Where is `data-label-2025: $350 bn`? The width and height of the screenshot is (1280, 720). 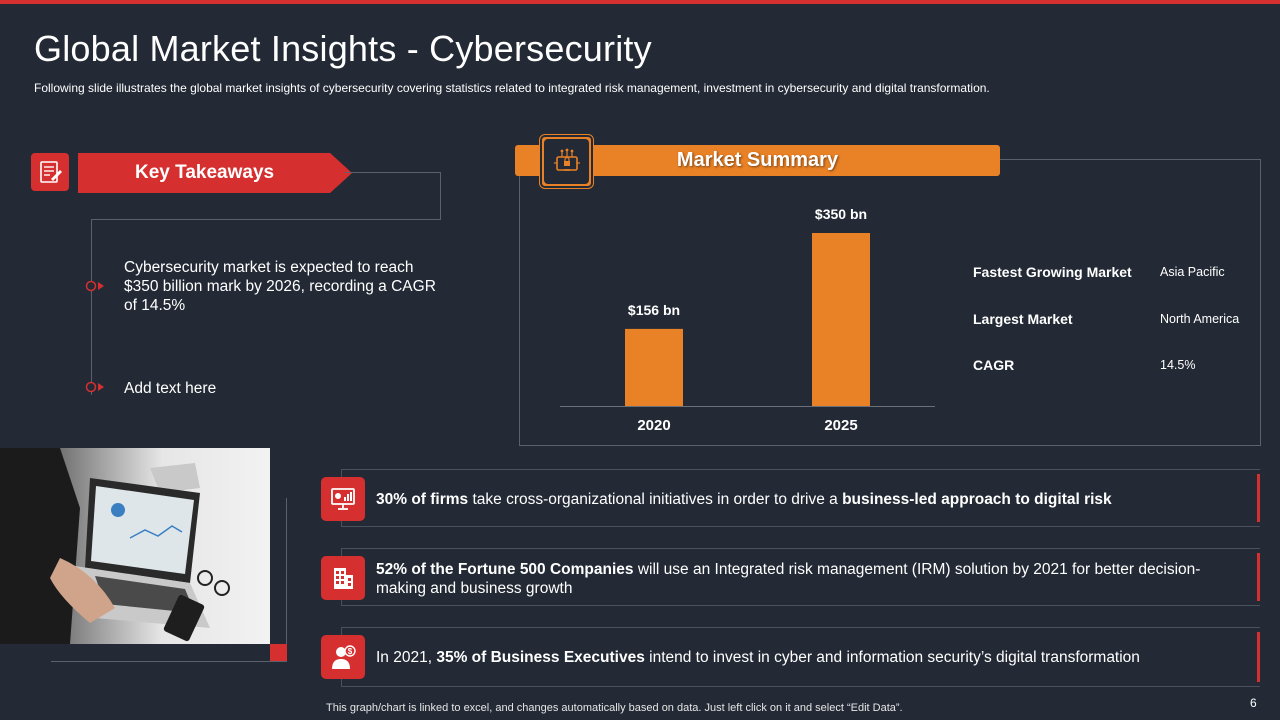
data-label-2025: $350 bn is located at coordinates (841, 214).